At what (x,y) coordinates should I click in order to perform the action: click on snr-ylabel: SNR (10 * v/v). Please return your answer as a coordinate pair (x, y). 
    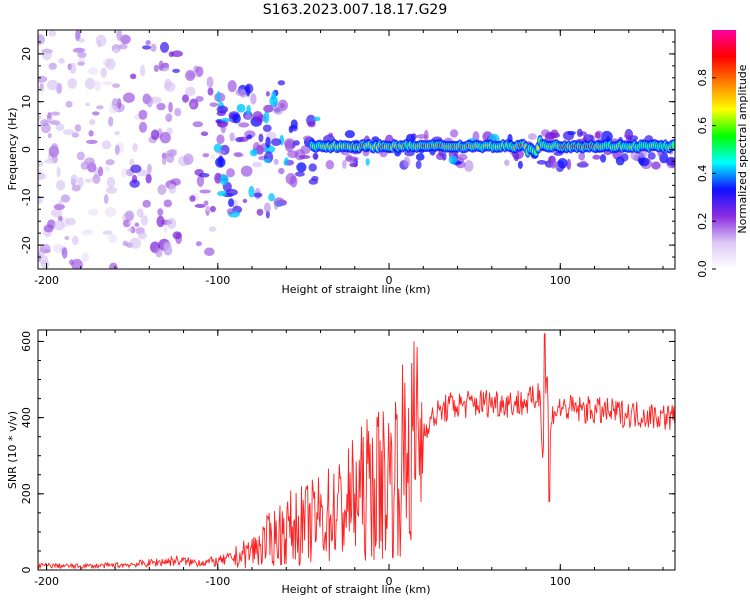
    Looking at the image, I should click on (12, 450).